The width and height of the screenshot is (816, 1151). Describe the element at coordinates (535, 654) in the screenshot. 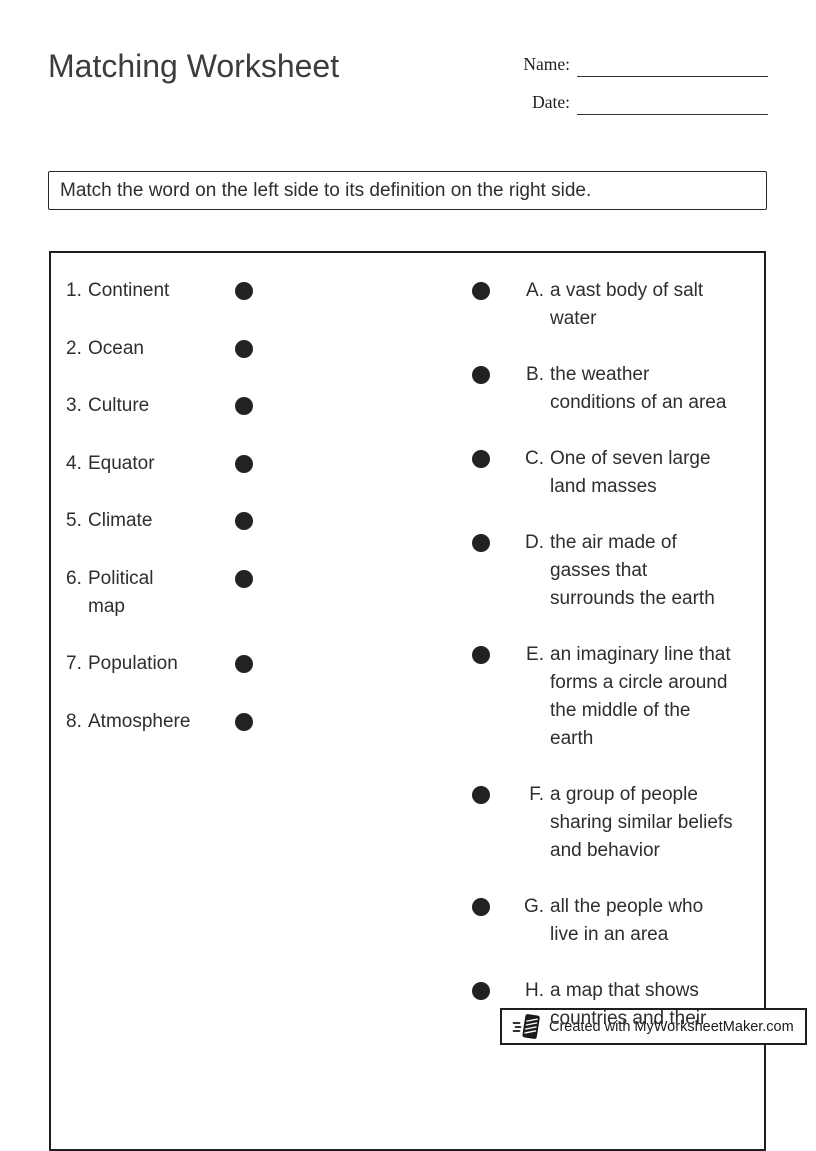

I see `item-letter: E.` at that location.